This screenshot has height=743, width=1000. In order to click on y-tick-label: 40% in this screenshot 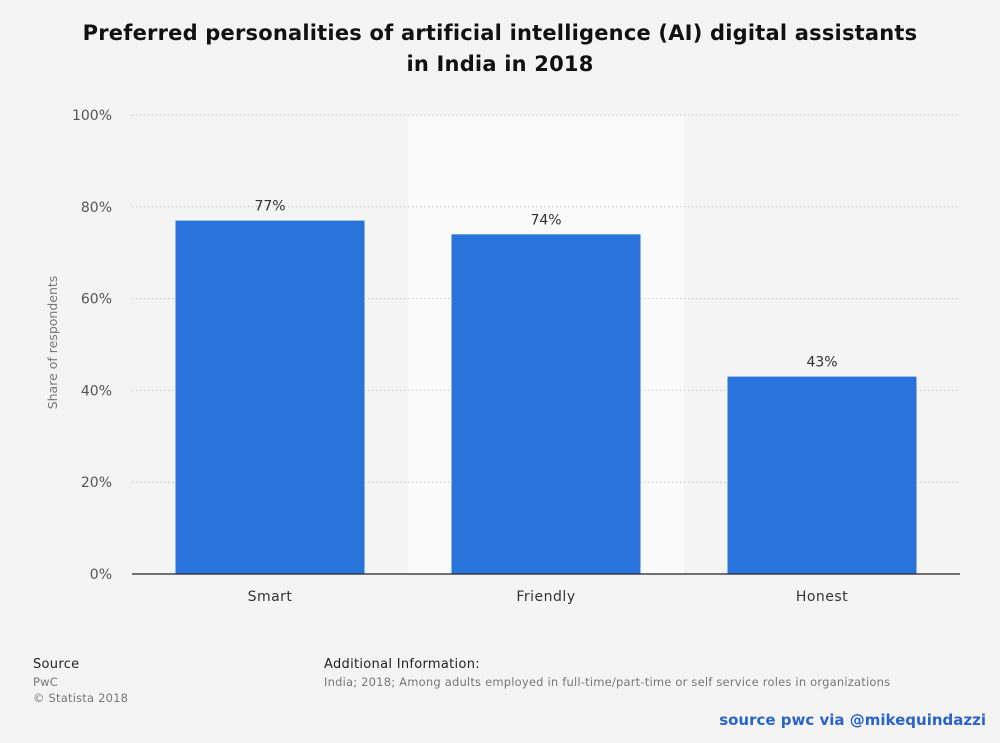, I will do `click(96, 391)`.